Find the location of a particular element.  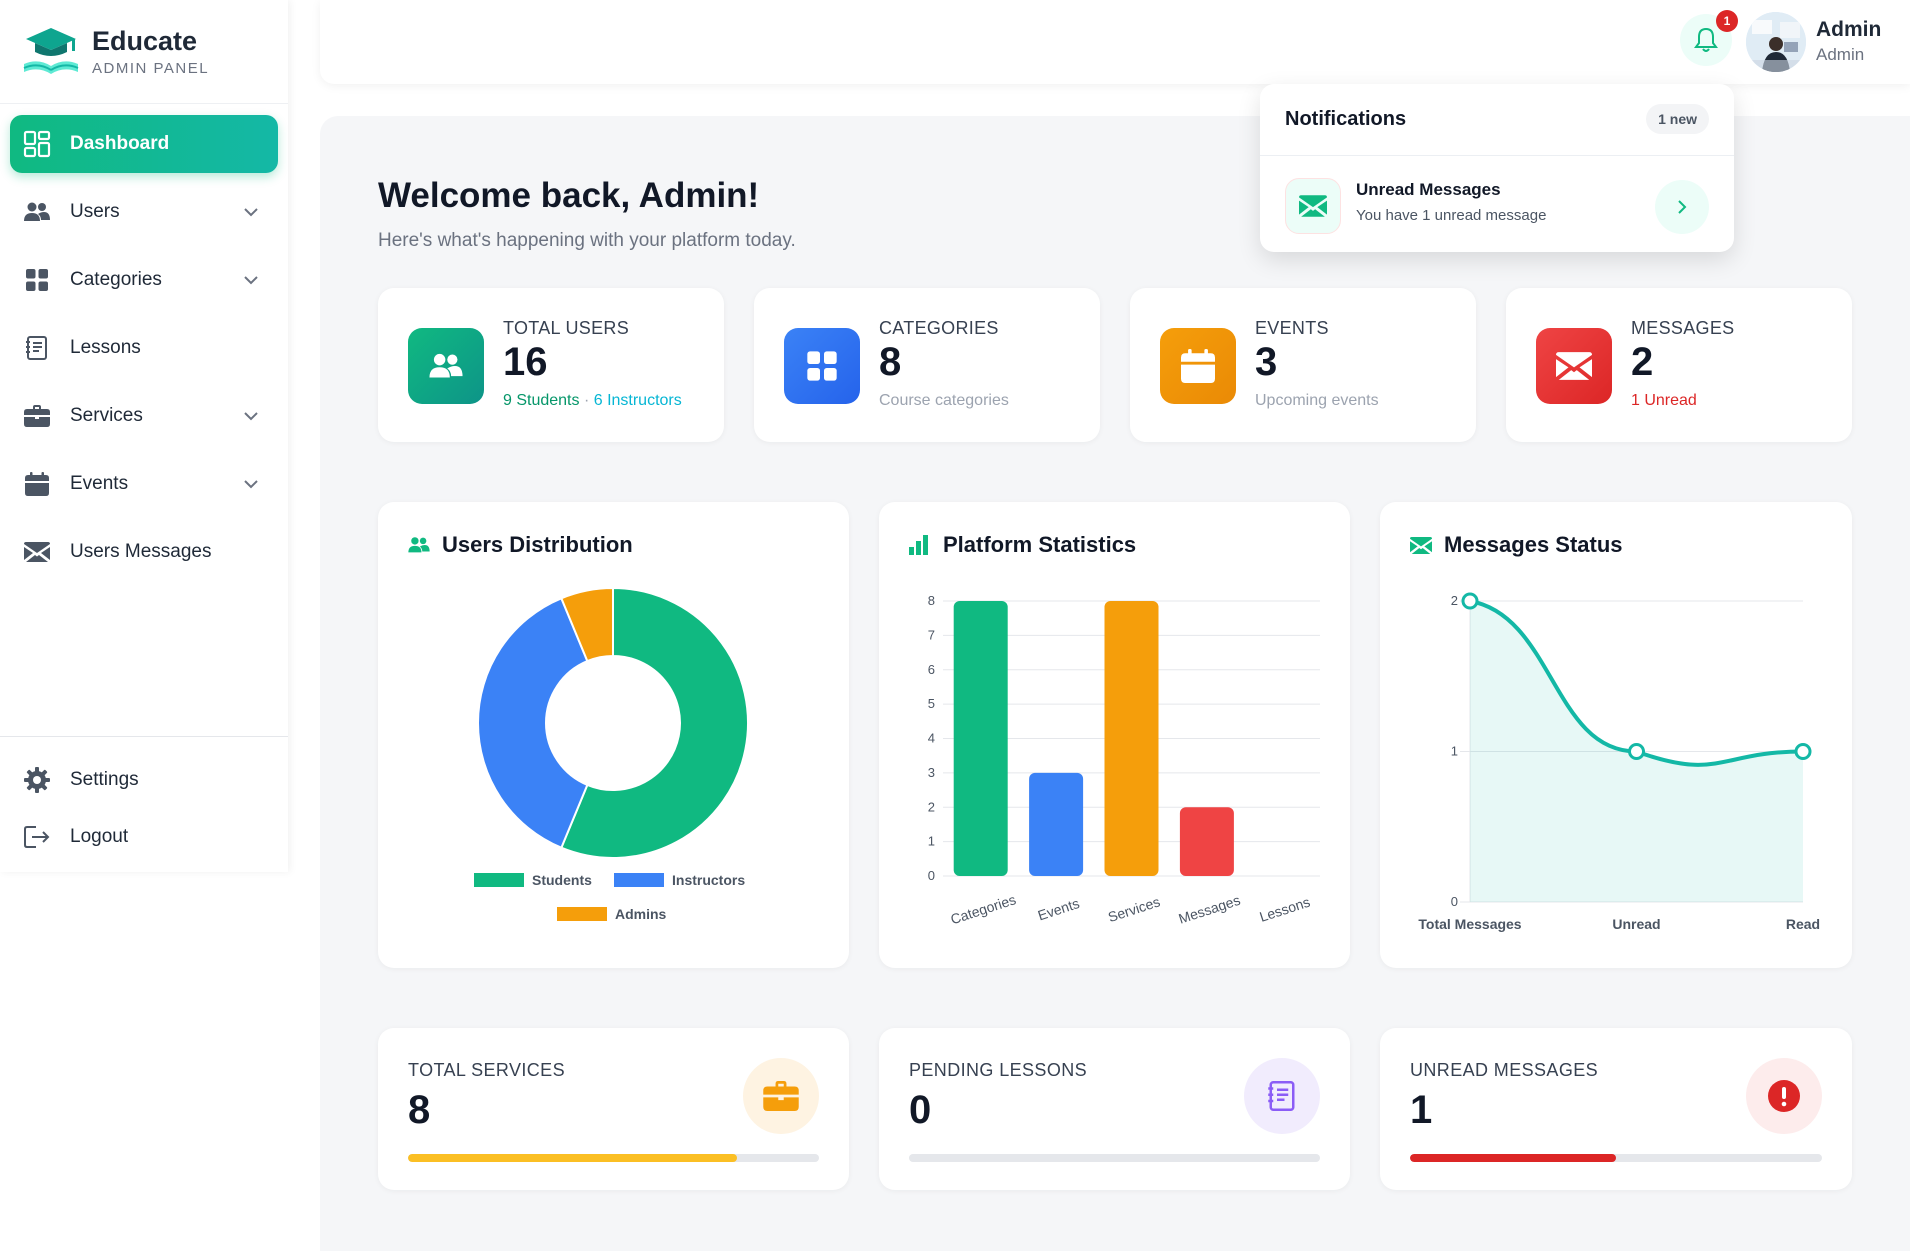

stat-value: 2 is located at coordinates (1642, 362).